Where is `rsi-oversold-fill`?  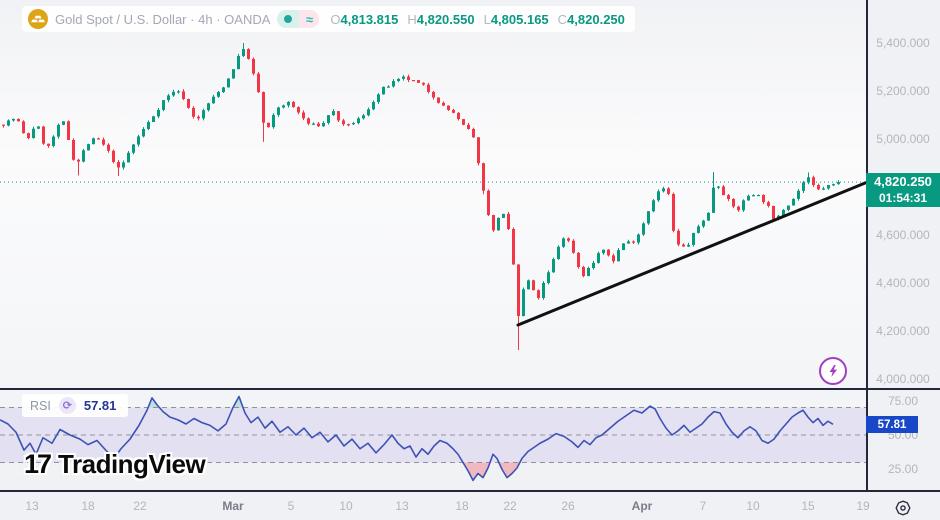 rsi-oversold-fill is located at coordinates (509, 470).